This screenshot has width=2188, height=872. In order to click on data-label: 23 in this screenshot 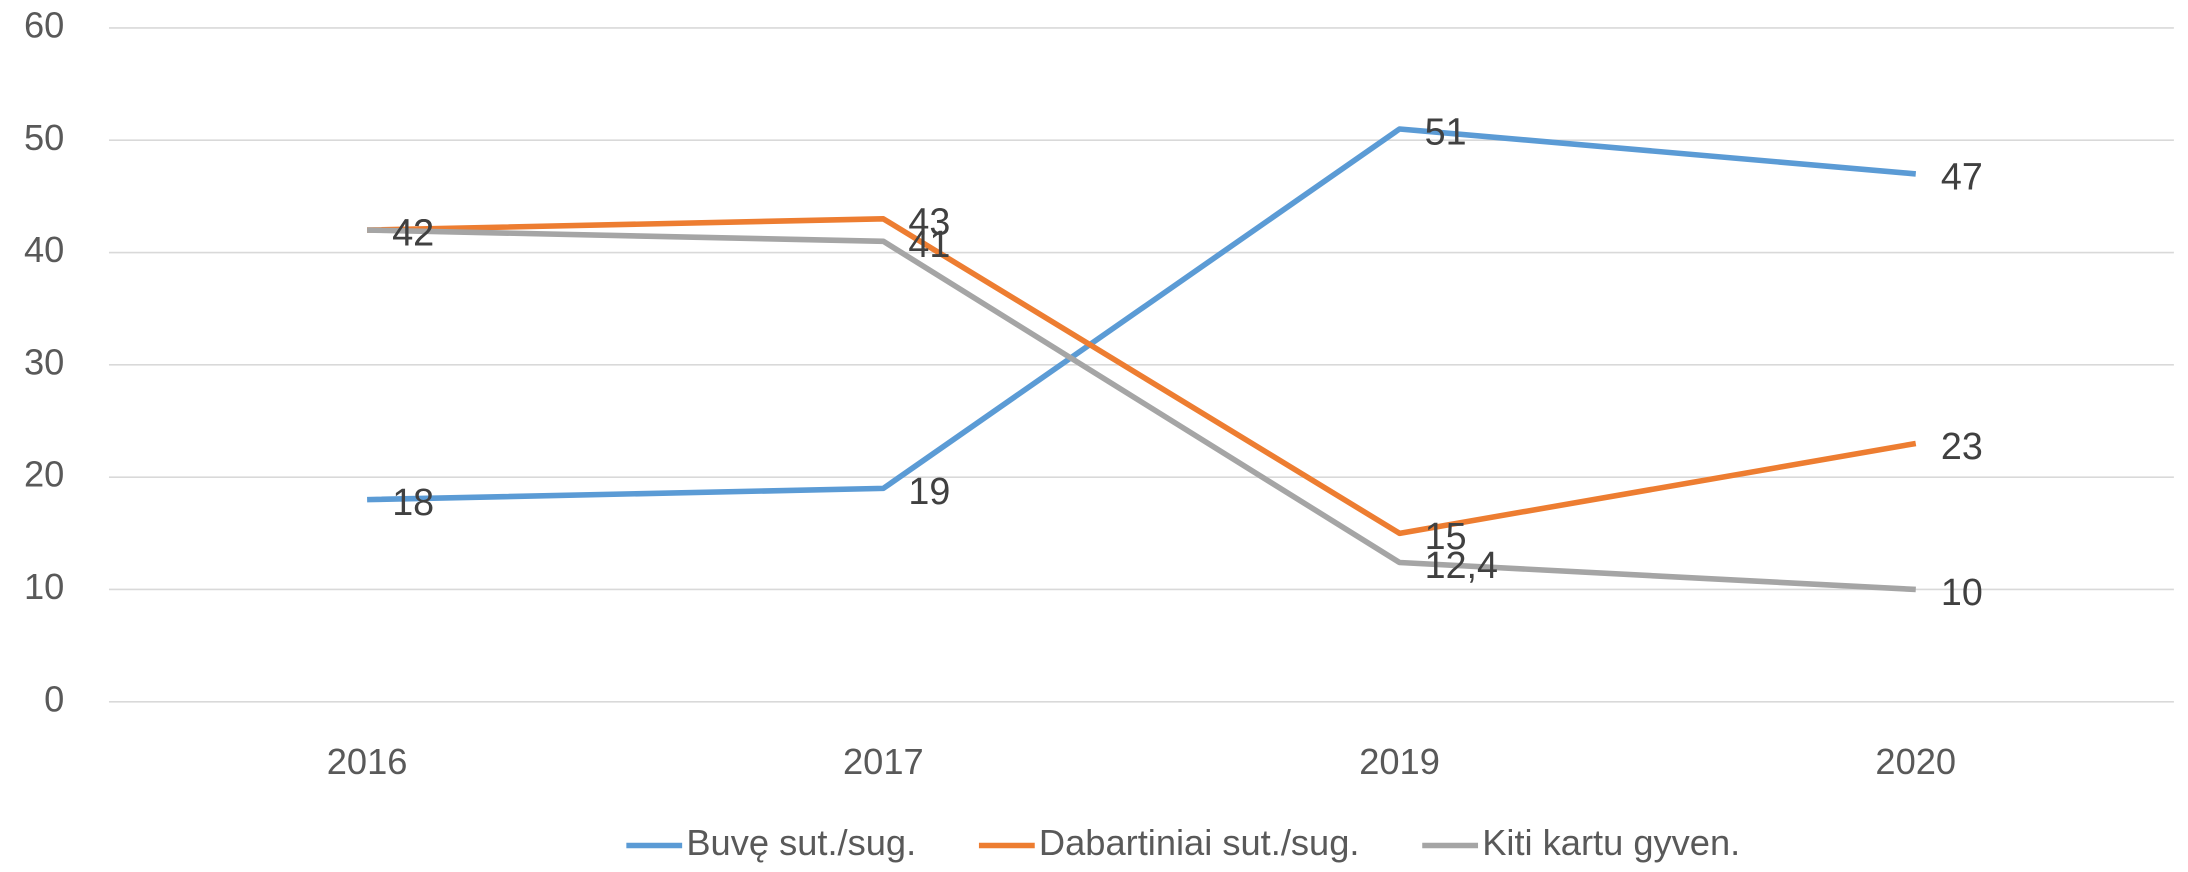, I will do `click(1962, 446)`.